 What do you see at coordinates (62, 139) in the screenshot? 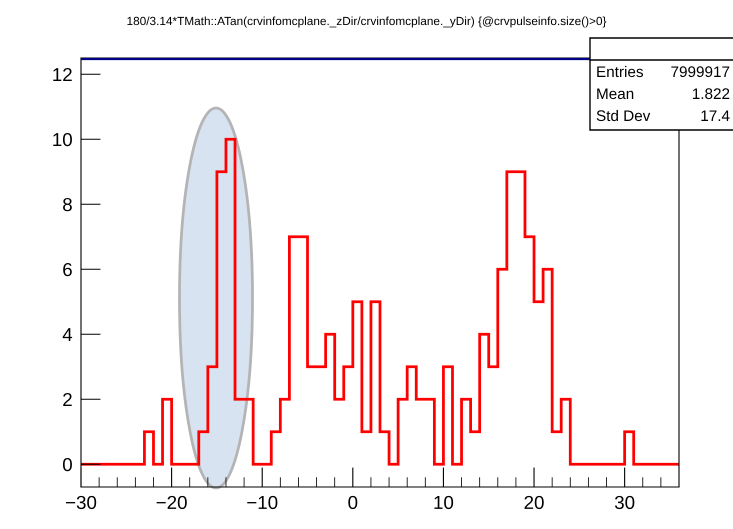
I see `y-tick-label: 10` at bounding box center [62, 139].